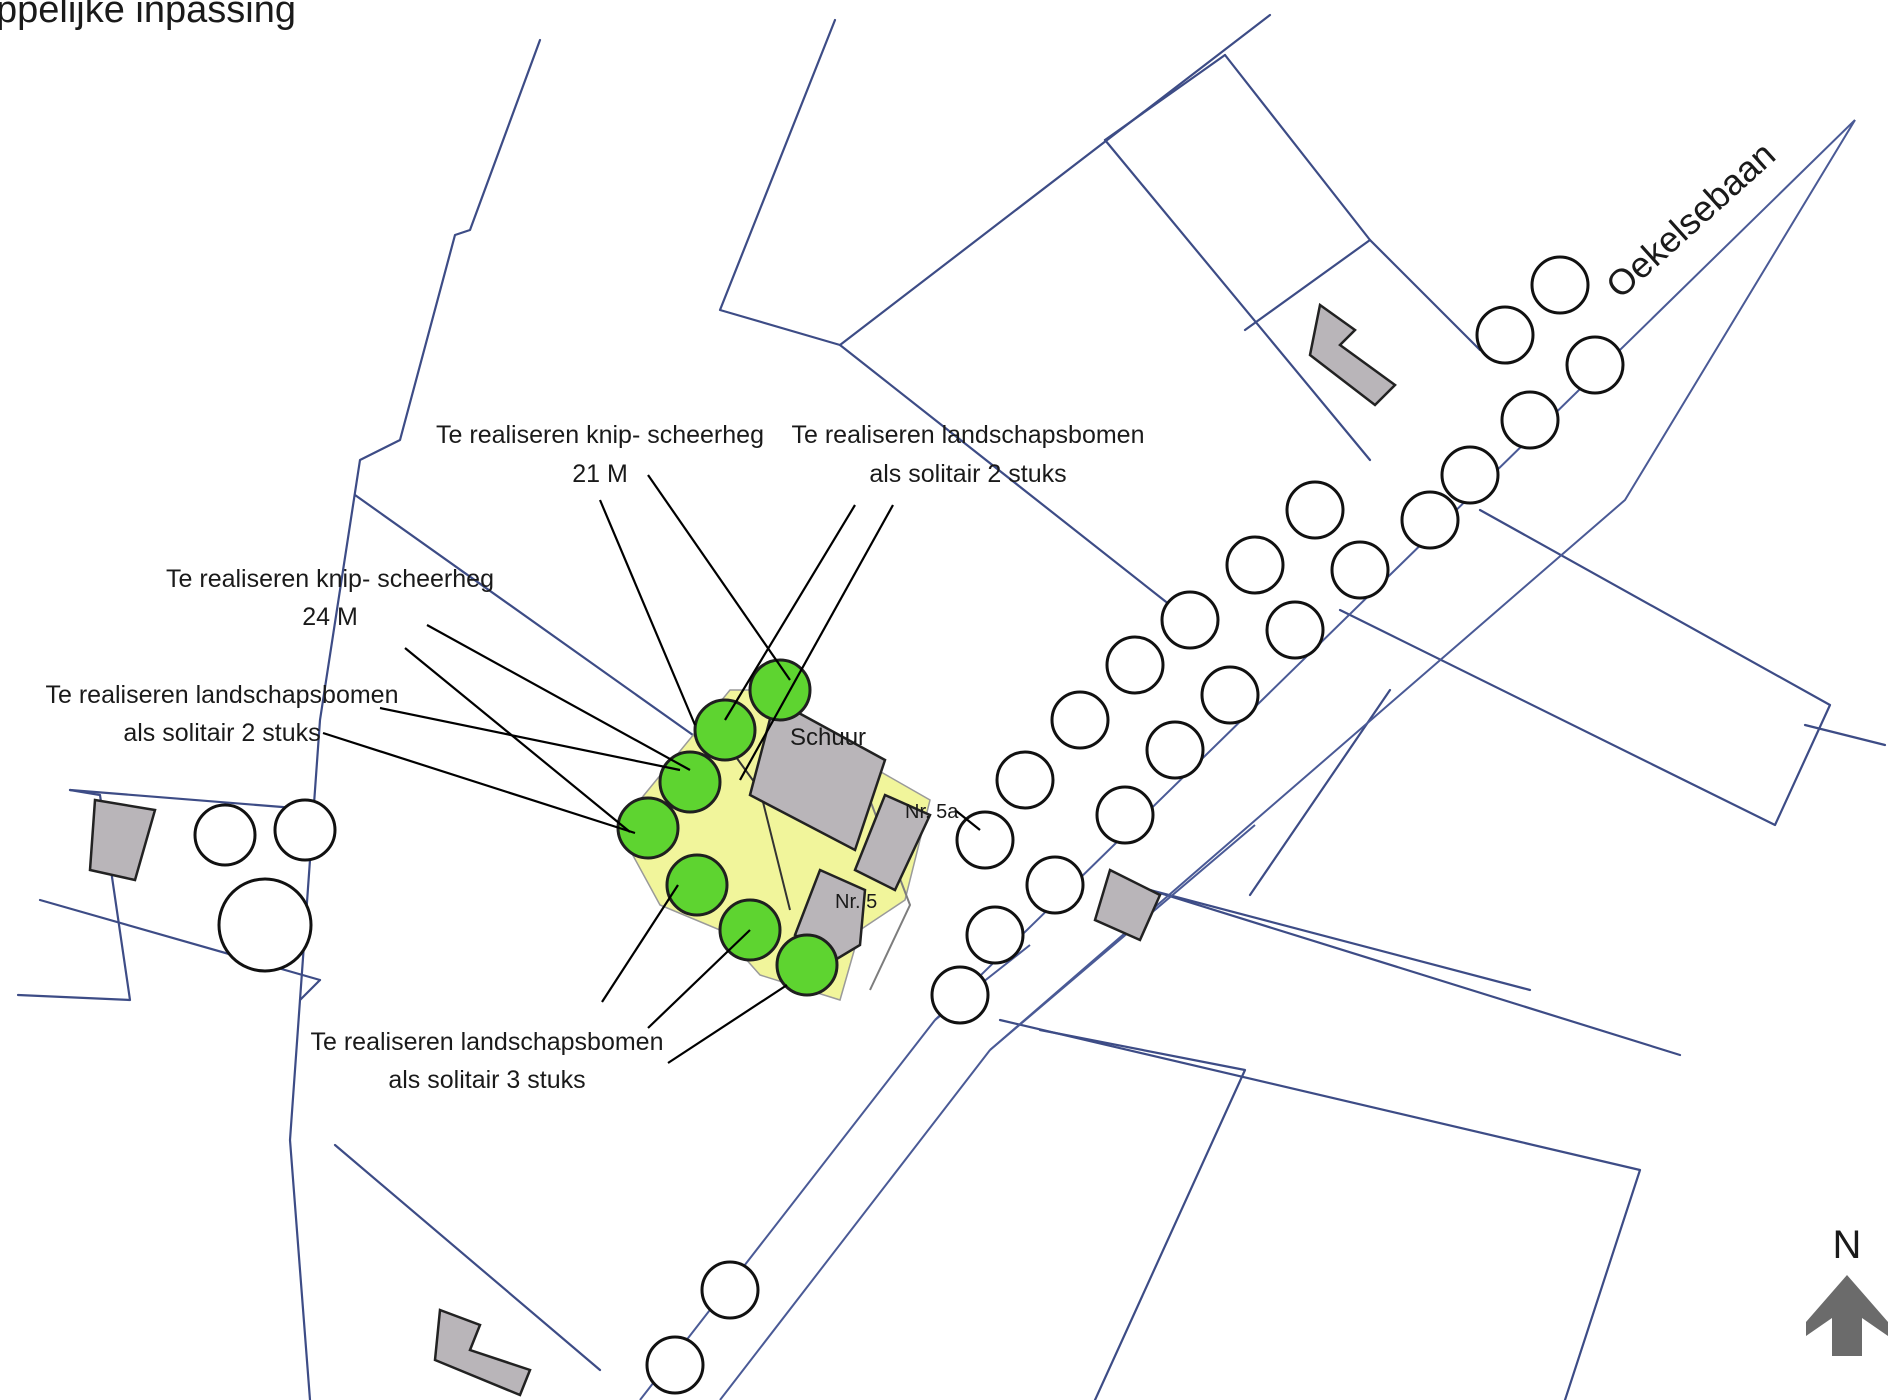  What do you see at coordinates (222, 695) in the screenshot?
I see `label-trees-2-left-line1: Te realiseren landschapsbomen` at bounding box center [222, 695].